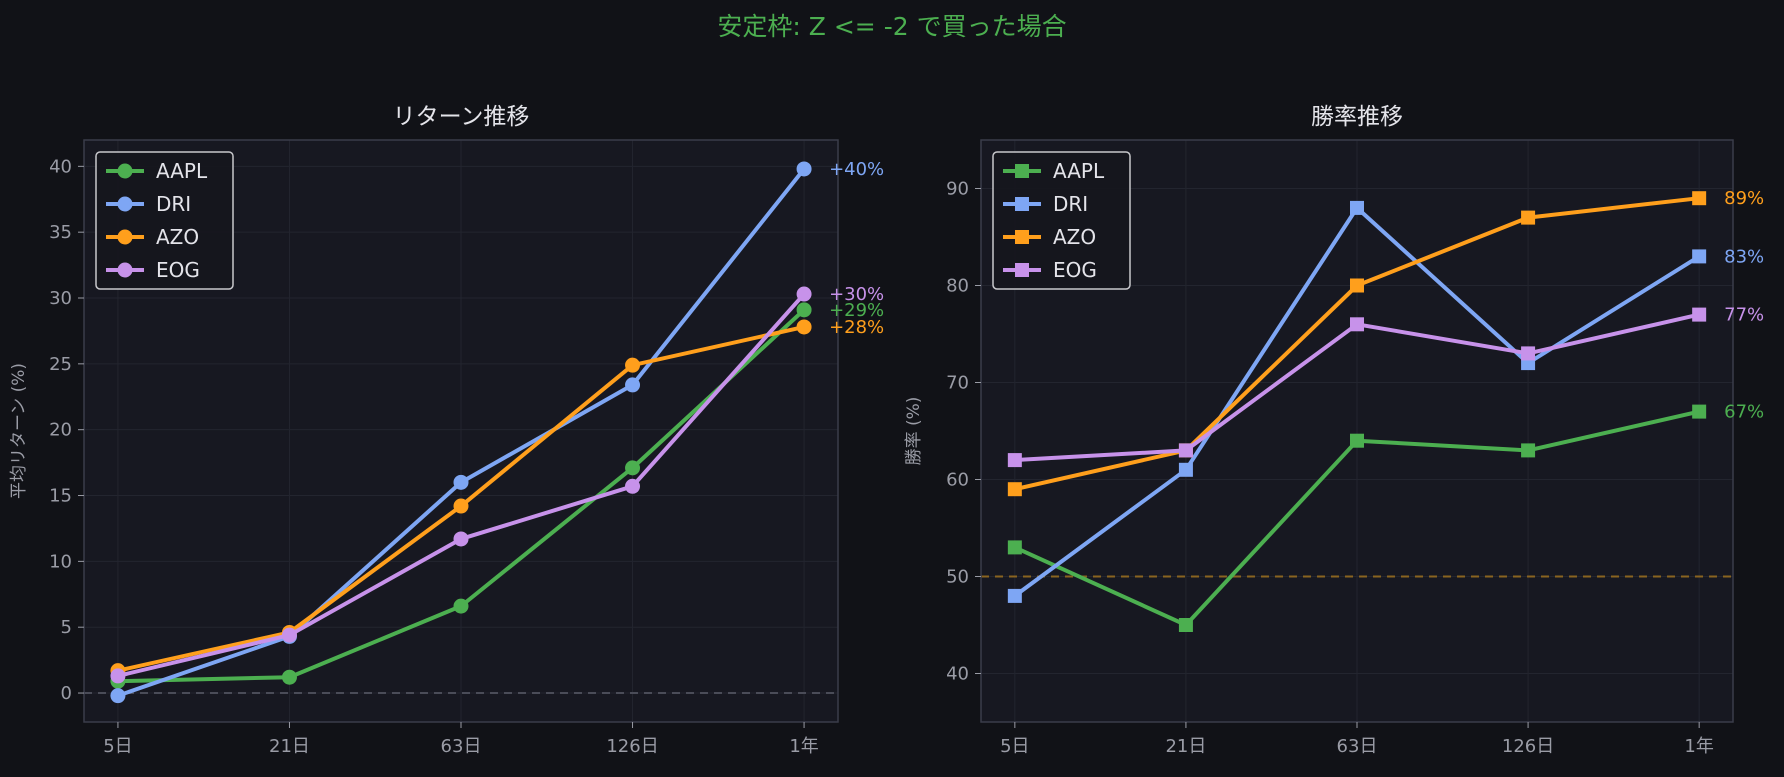 Image resolution: width=1784 pixels, height=777 pixels. Describe the element at coordinates (957, 383) in the screenshot. I see `y-tick-label: 70` at that location.